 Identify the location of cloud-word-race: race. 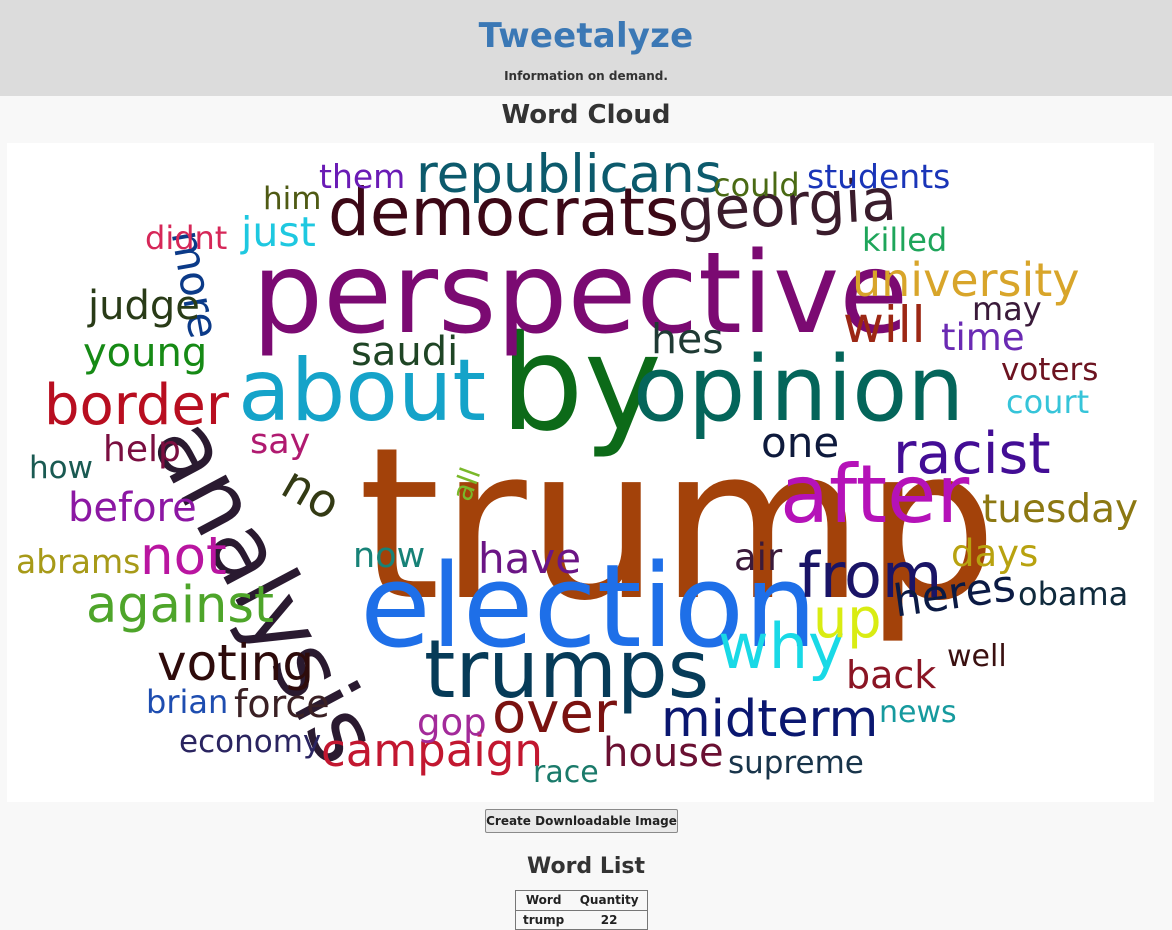
(566, 772).